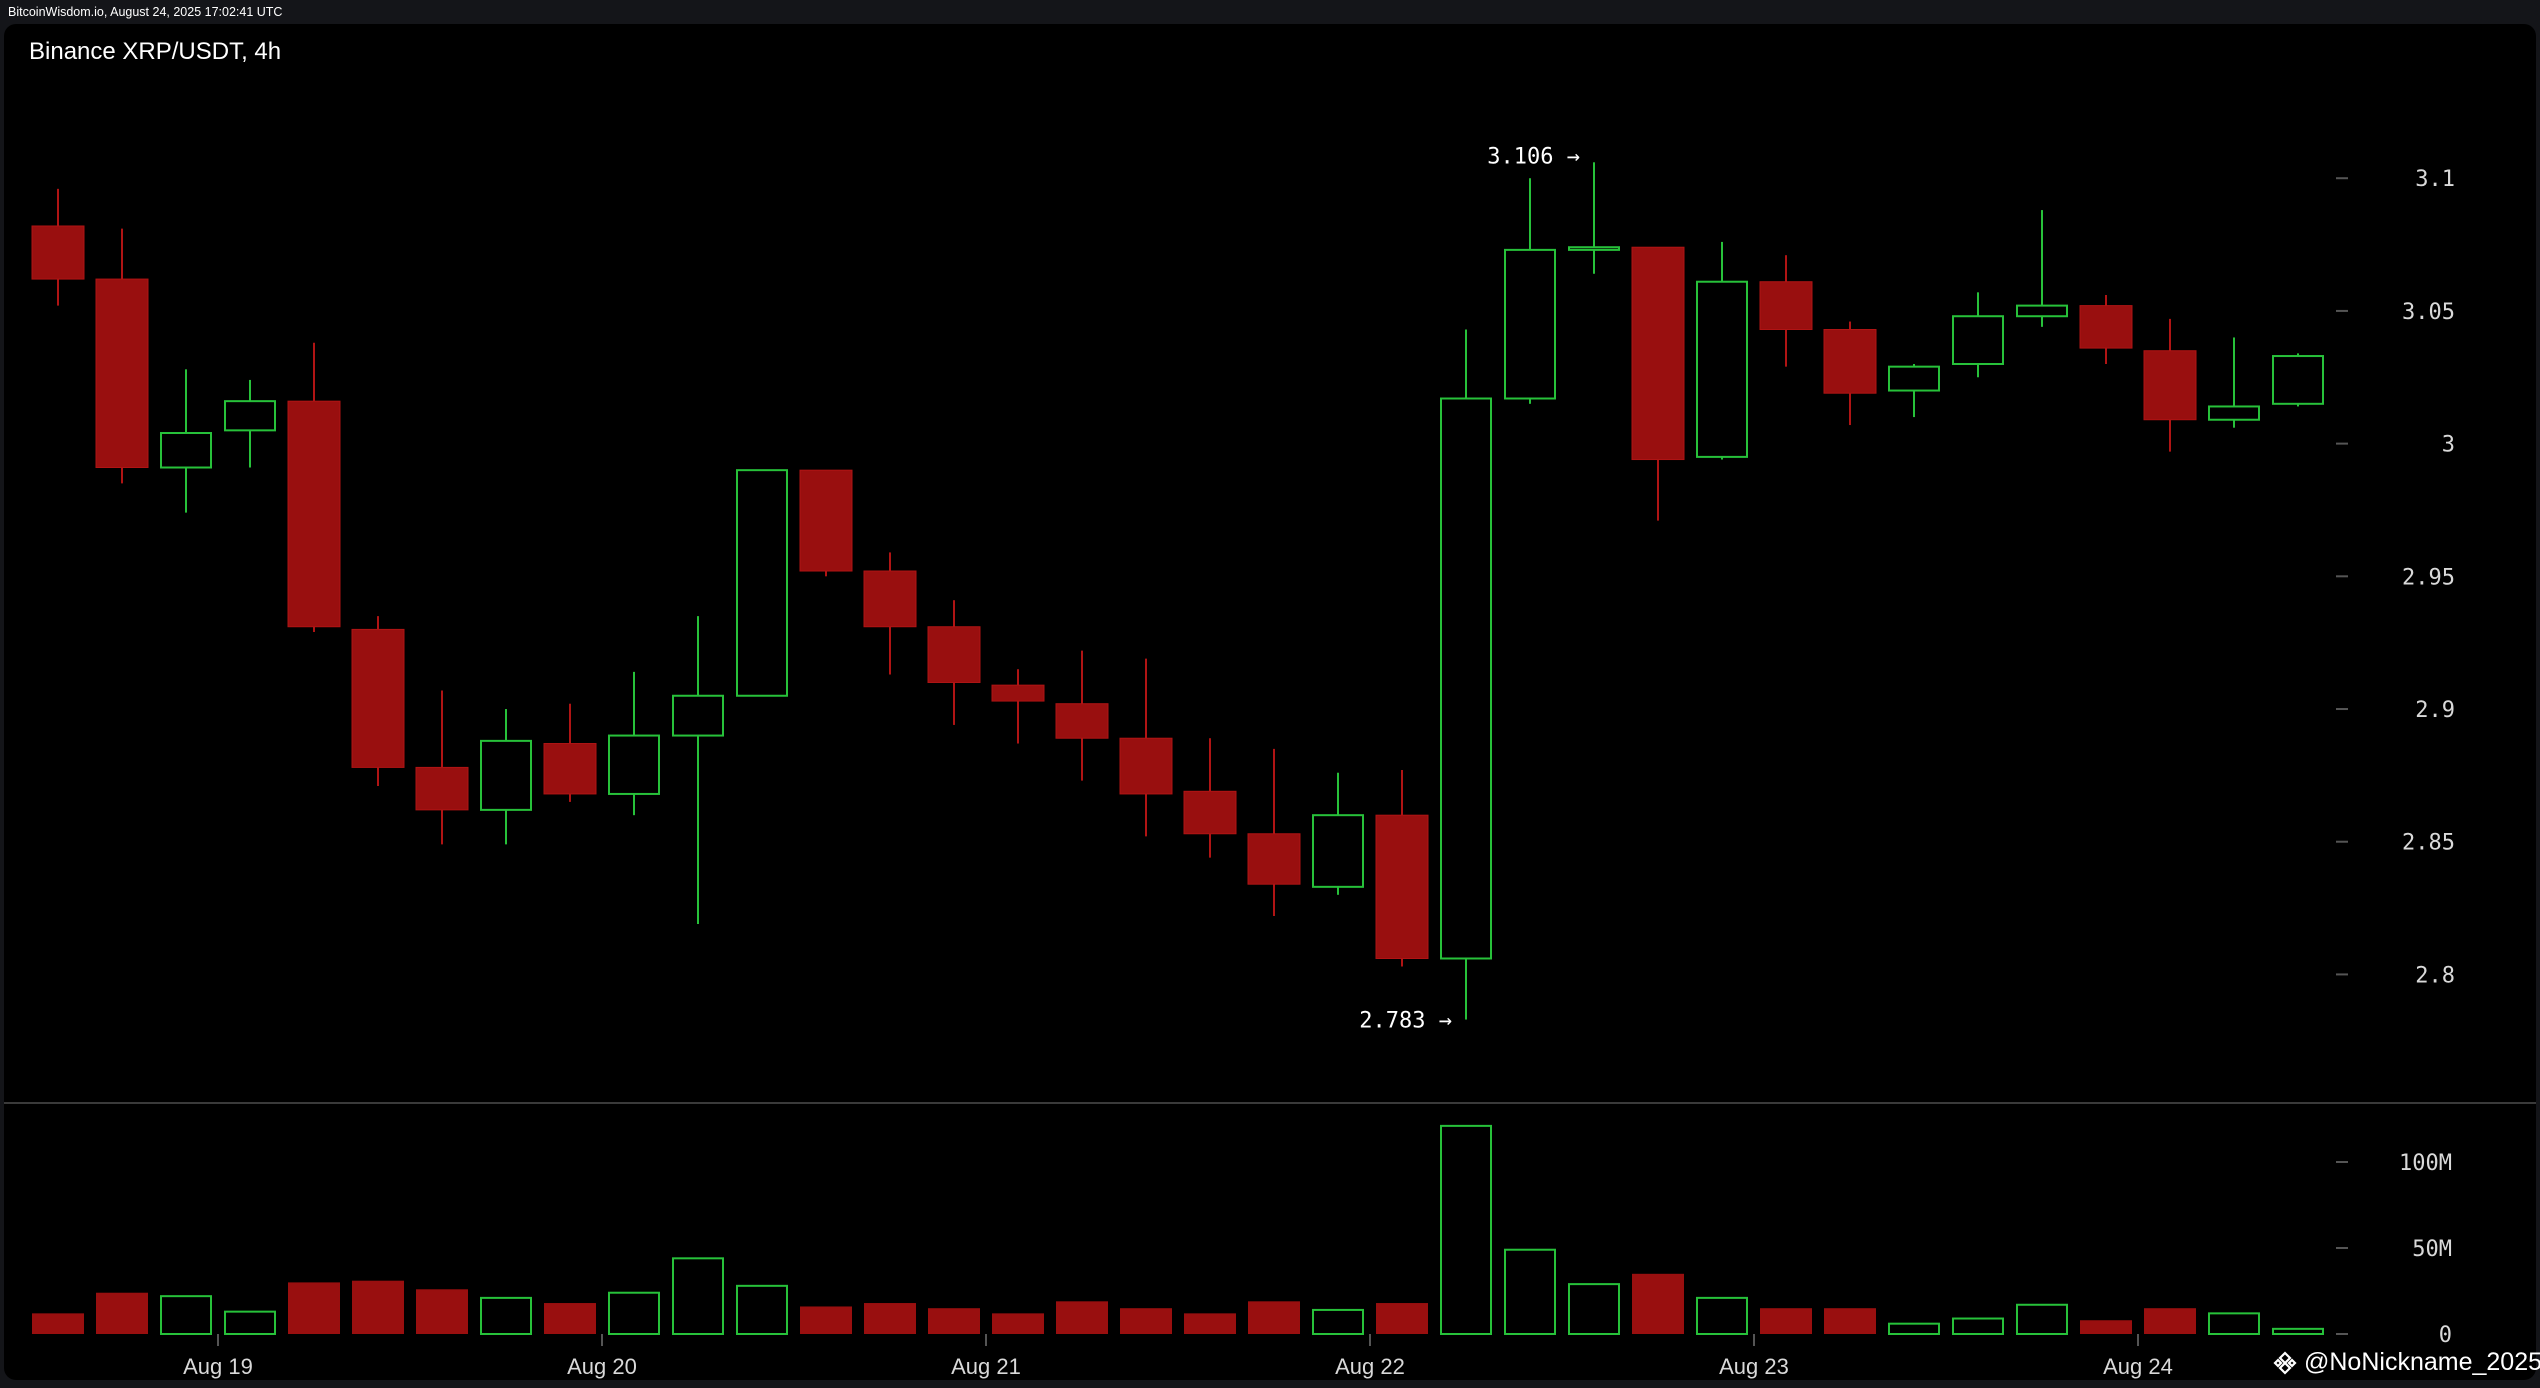 This screenshot has height=1388, width=2540. Describe the element at coordinates (2422, 1362) in the screenshot. I see `watermark-text: @NoNickname_2025` at that location.